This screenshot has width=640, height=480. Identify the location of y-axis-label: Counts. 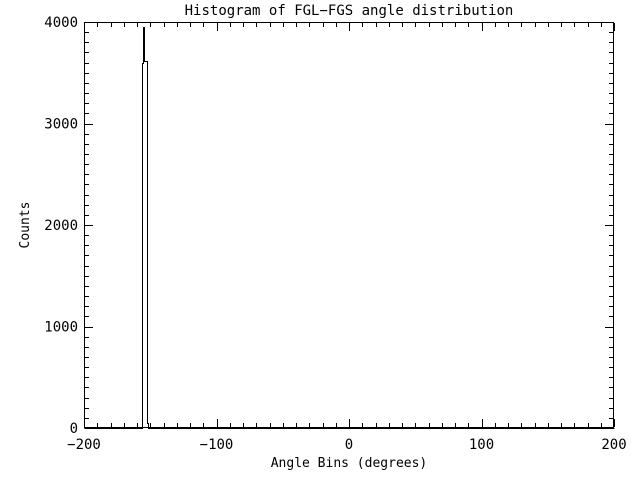
(25, 225).